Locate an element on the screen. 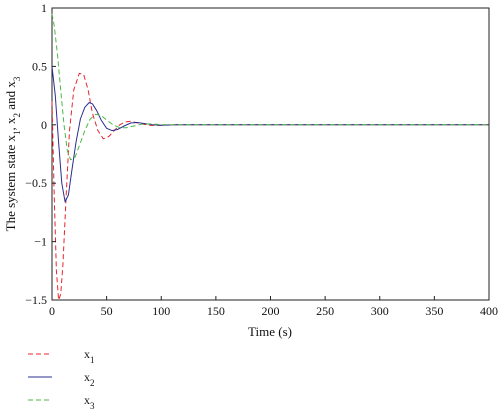 The height and width of the screenshot is (412, 500). x-tick-label: 350 is located at coordinates (434, 311).